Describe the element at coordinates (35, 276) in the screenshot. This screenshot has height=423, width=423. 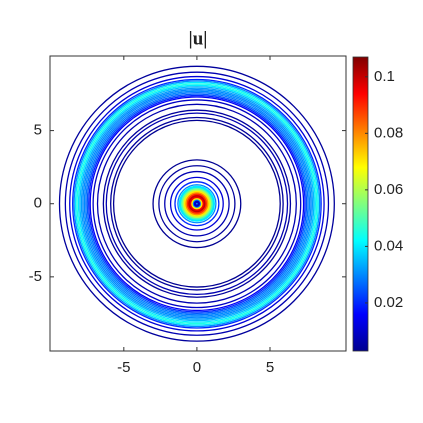
I see `y-tick-label: -5` at that location.